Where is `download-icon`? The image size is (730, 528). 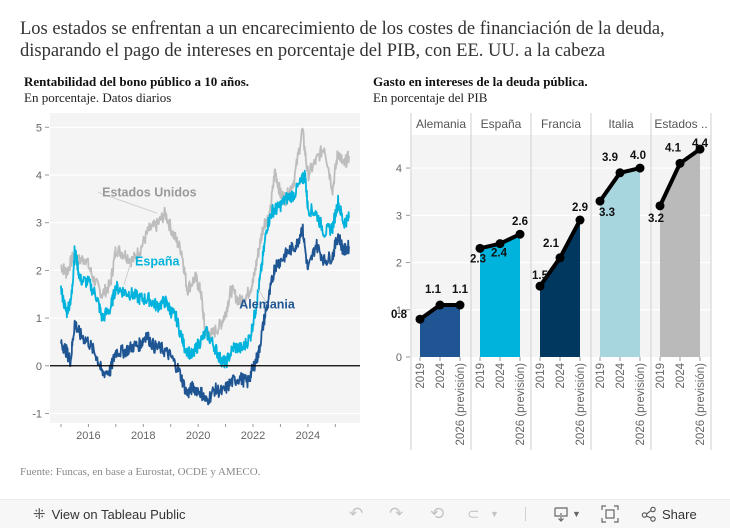 download-icon is located at coordinates (561, 514).